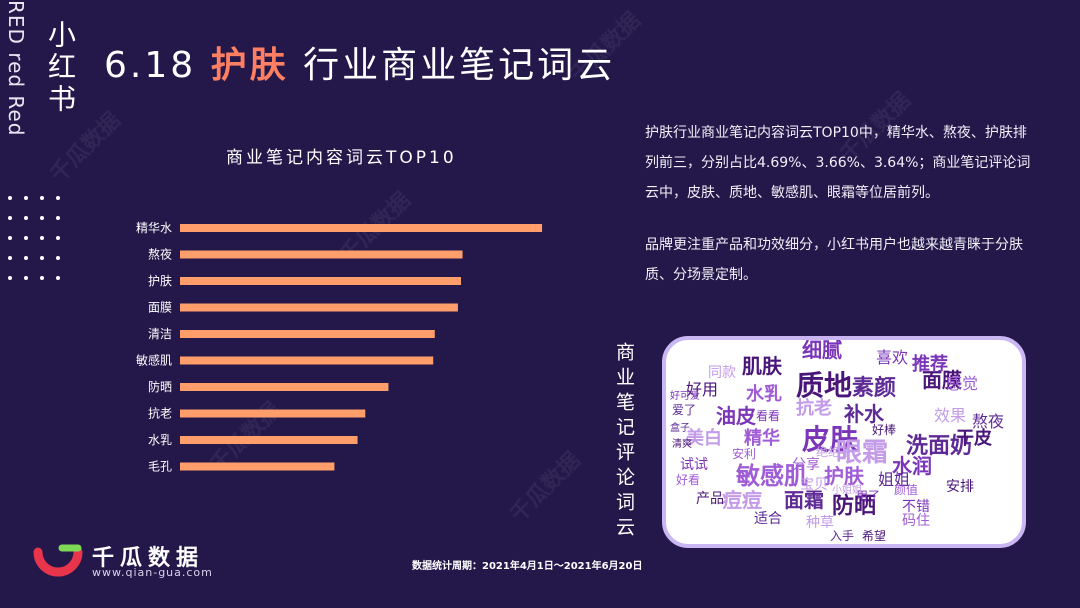 Image resolution: width=1080 pixels, height=608 pixels. What do you see at coordinates (804, 500) in the screenshot?
I see `cloud-word: 面霜` at bounding box center [804, 500].